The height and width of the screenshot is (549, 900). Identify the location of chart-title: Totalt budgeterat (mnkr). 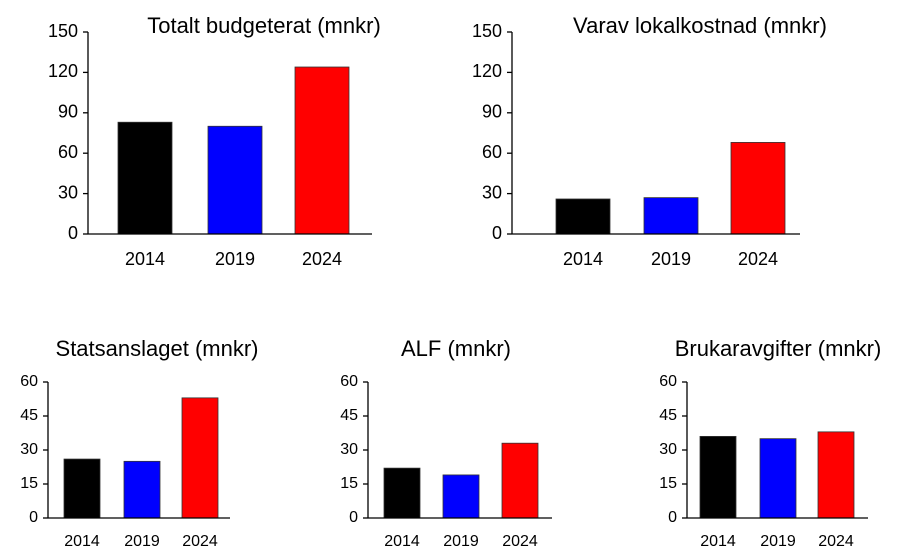
(264, 25).